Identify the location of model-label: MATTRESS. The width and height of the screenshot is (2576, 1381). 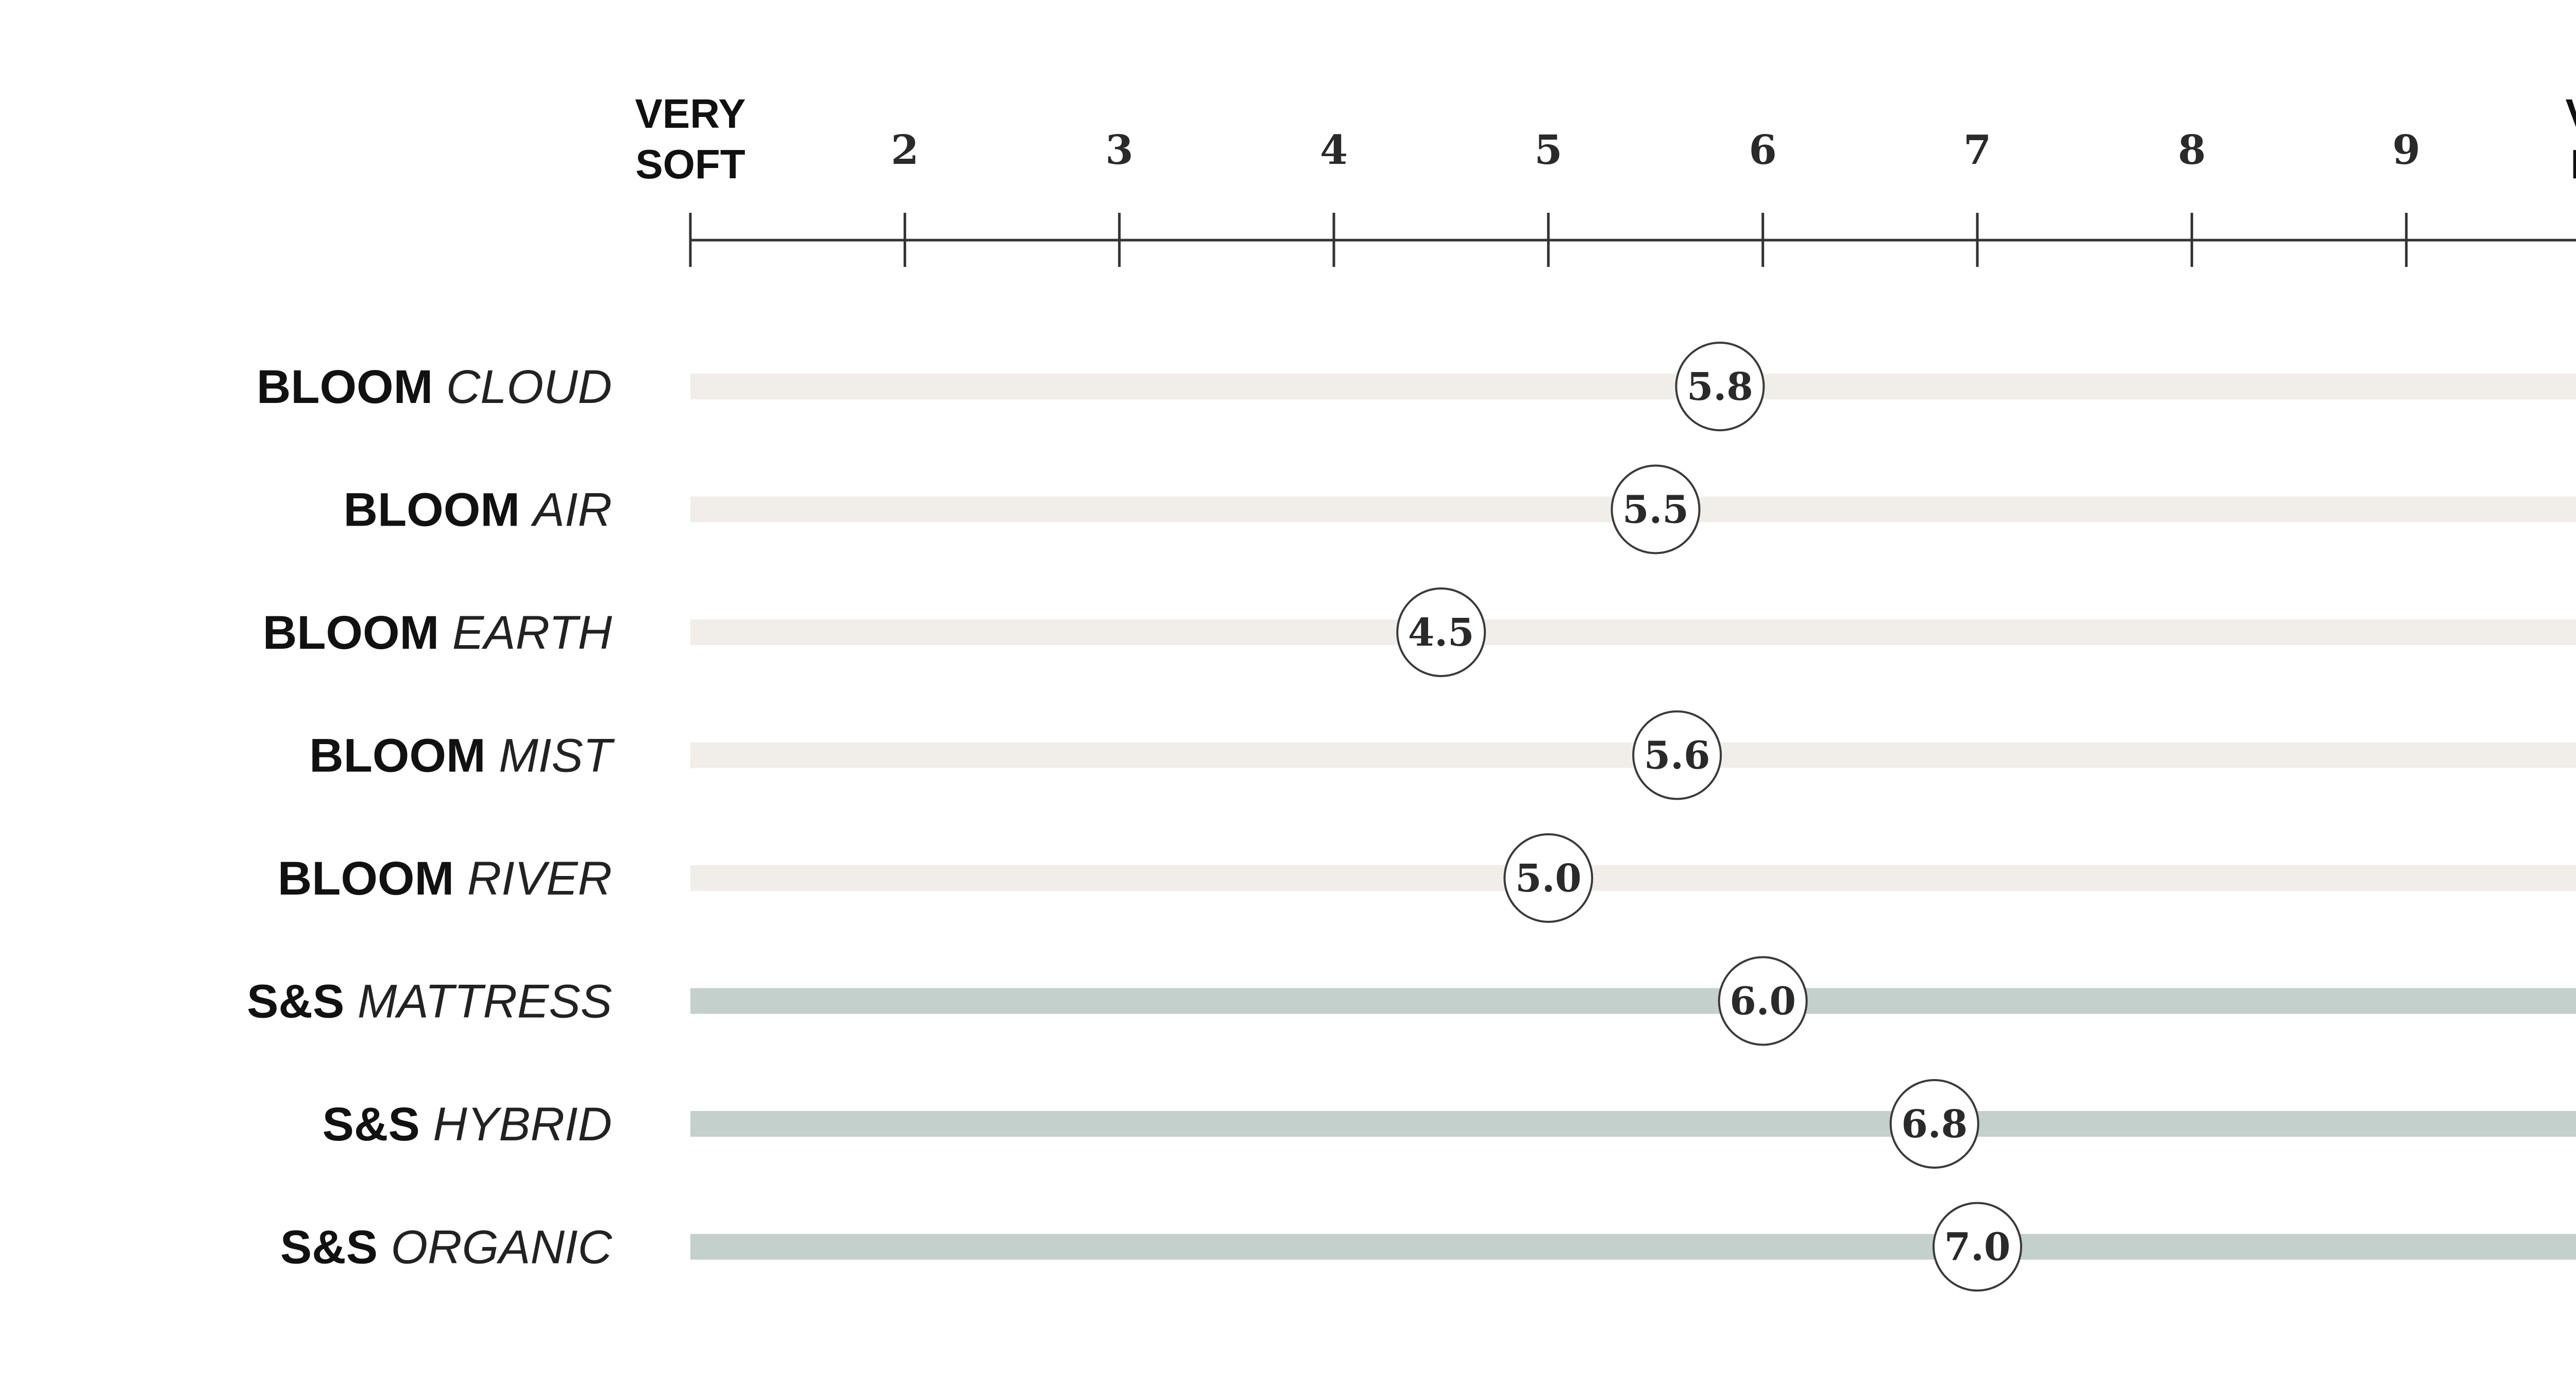
(485, 1001).